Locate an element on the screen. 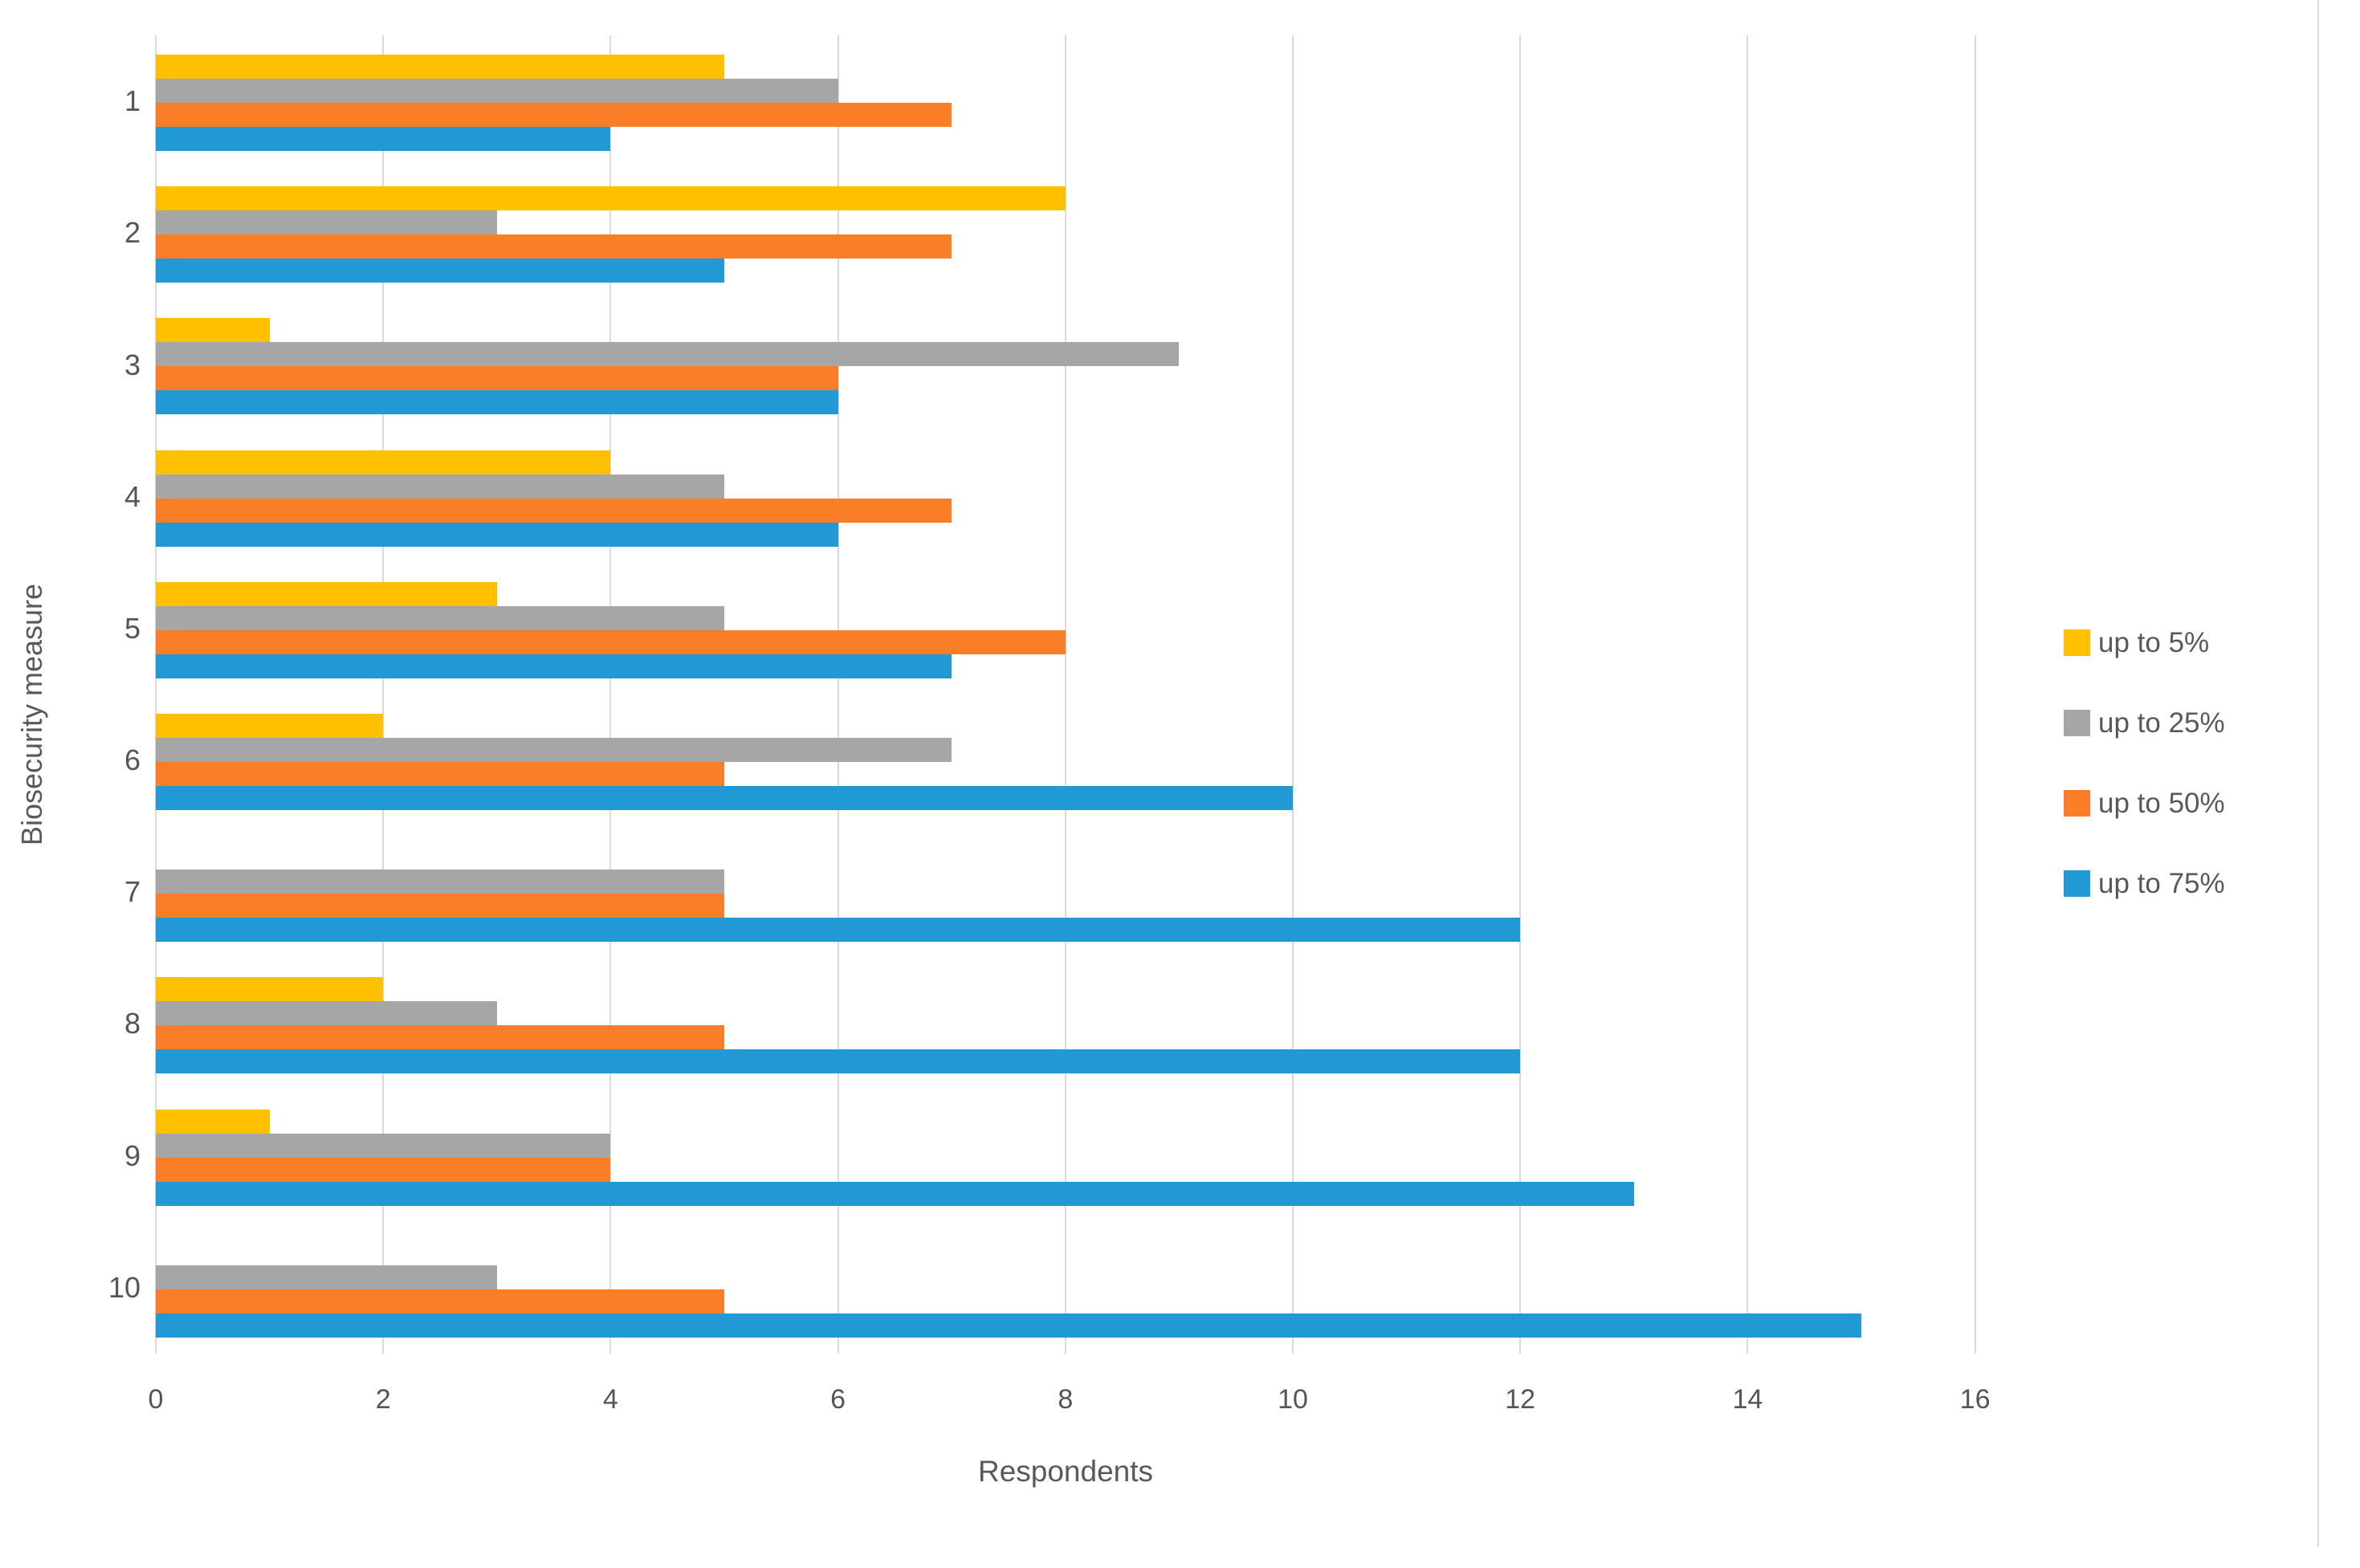  legend-item-up-to-25pct: up to 25% is located at coordinates (2144, 722).